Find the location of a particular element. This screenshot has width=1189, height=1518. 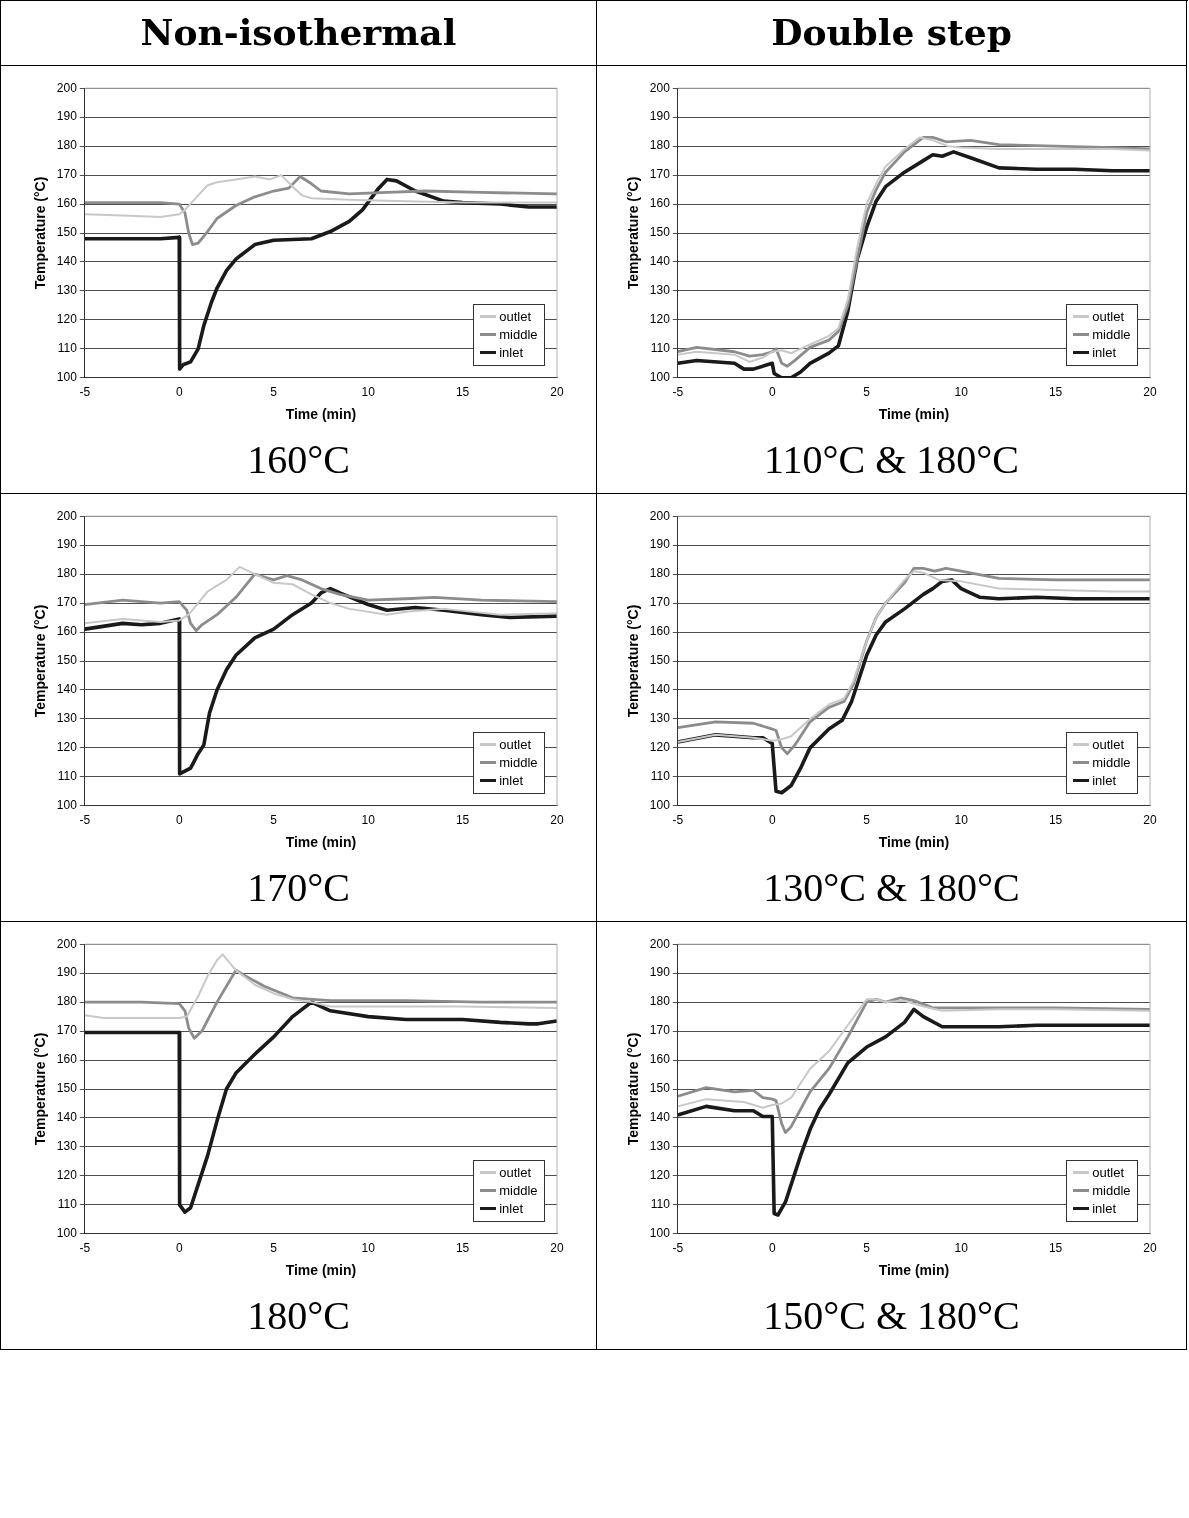

chart-title: Non-isothermal is located at coordinates (298, 33).